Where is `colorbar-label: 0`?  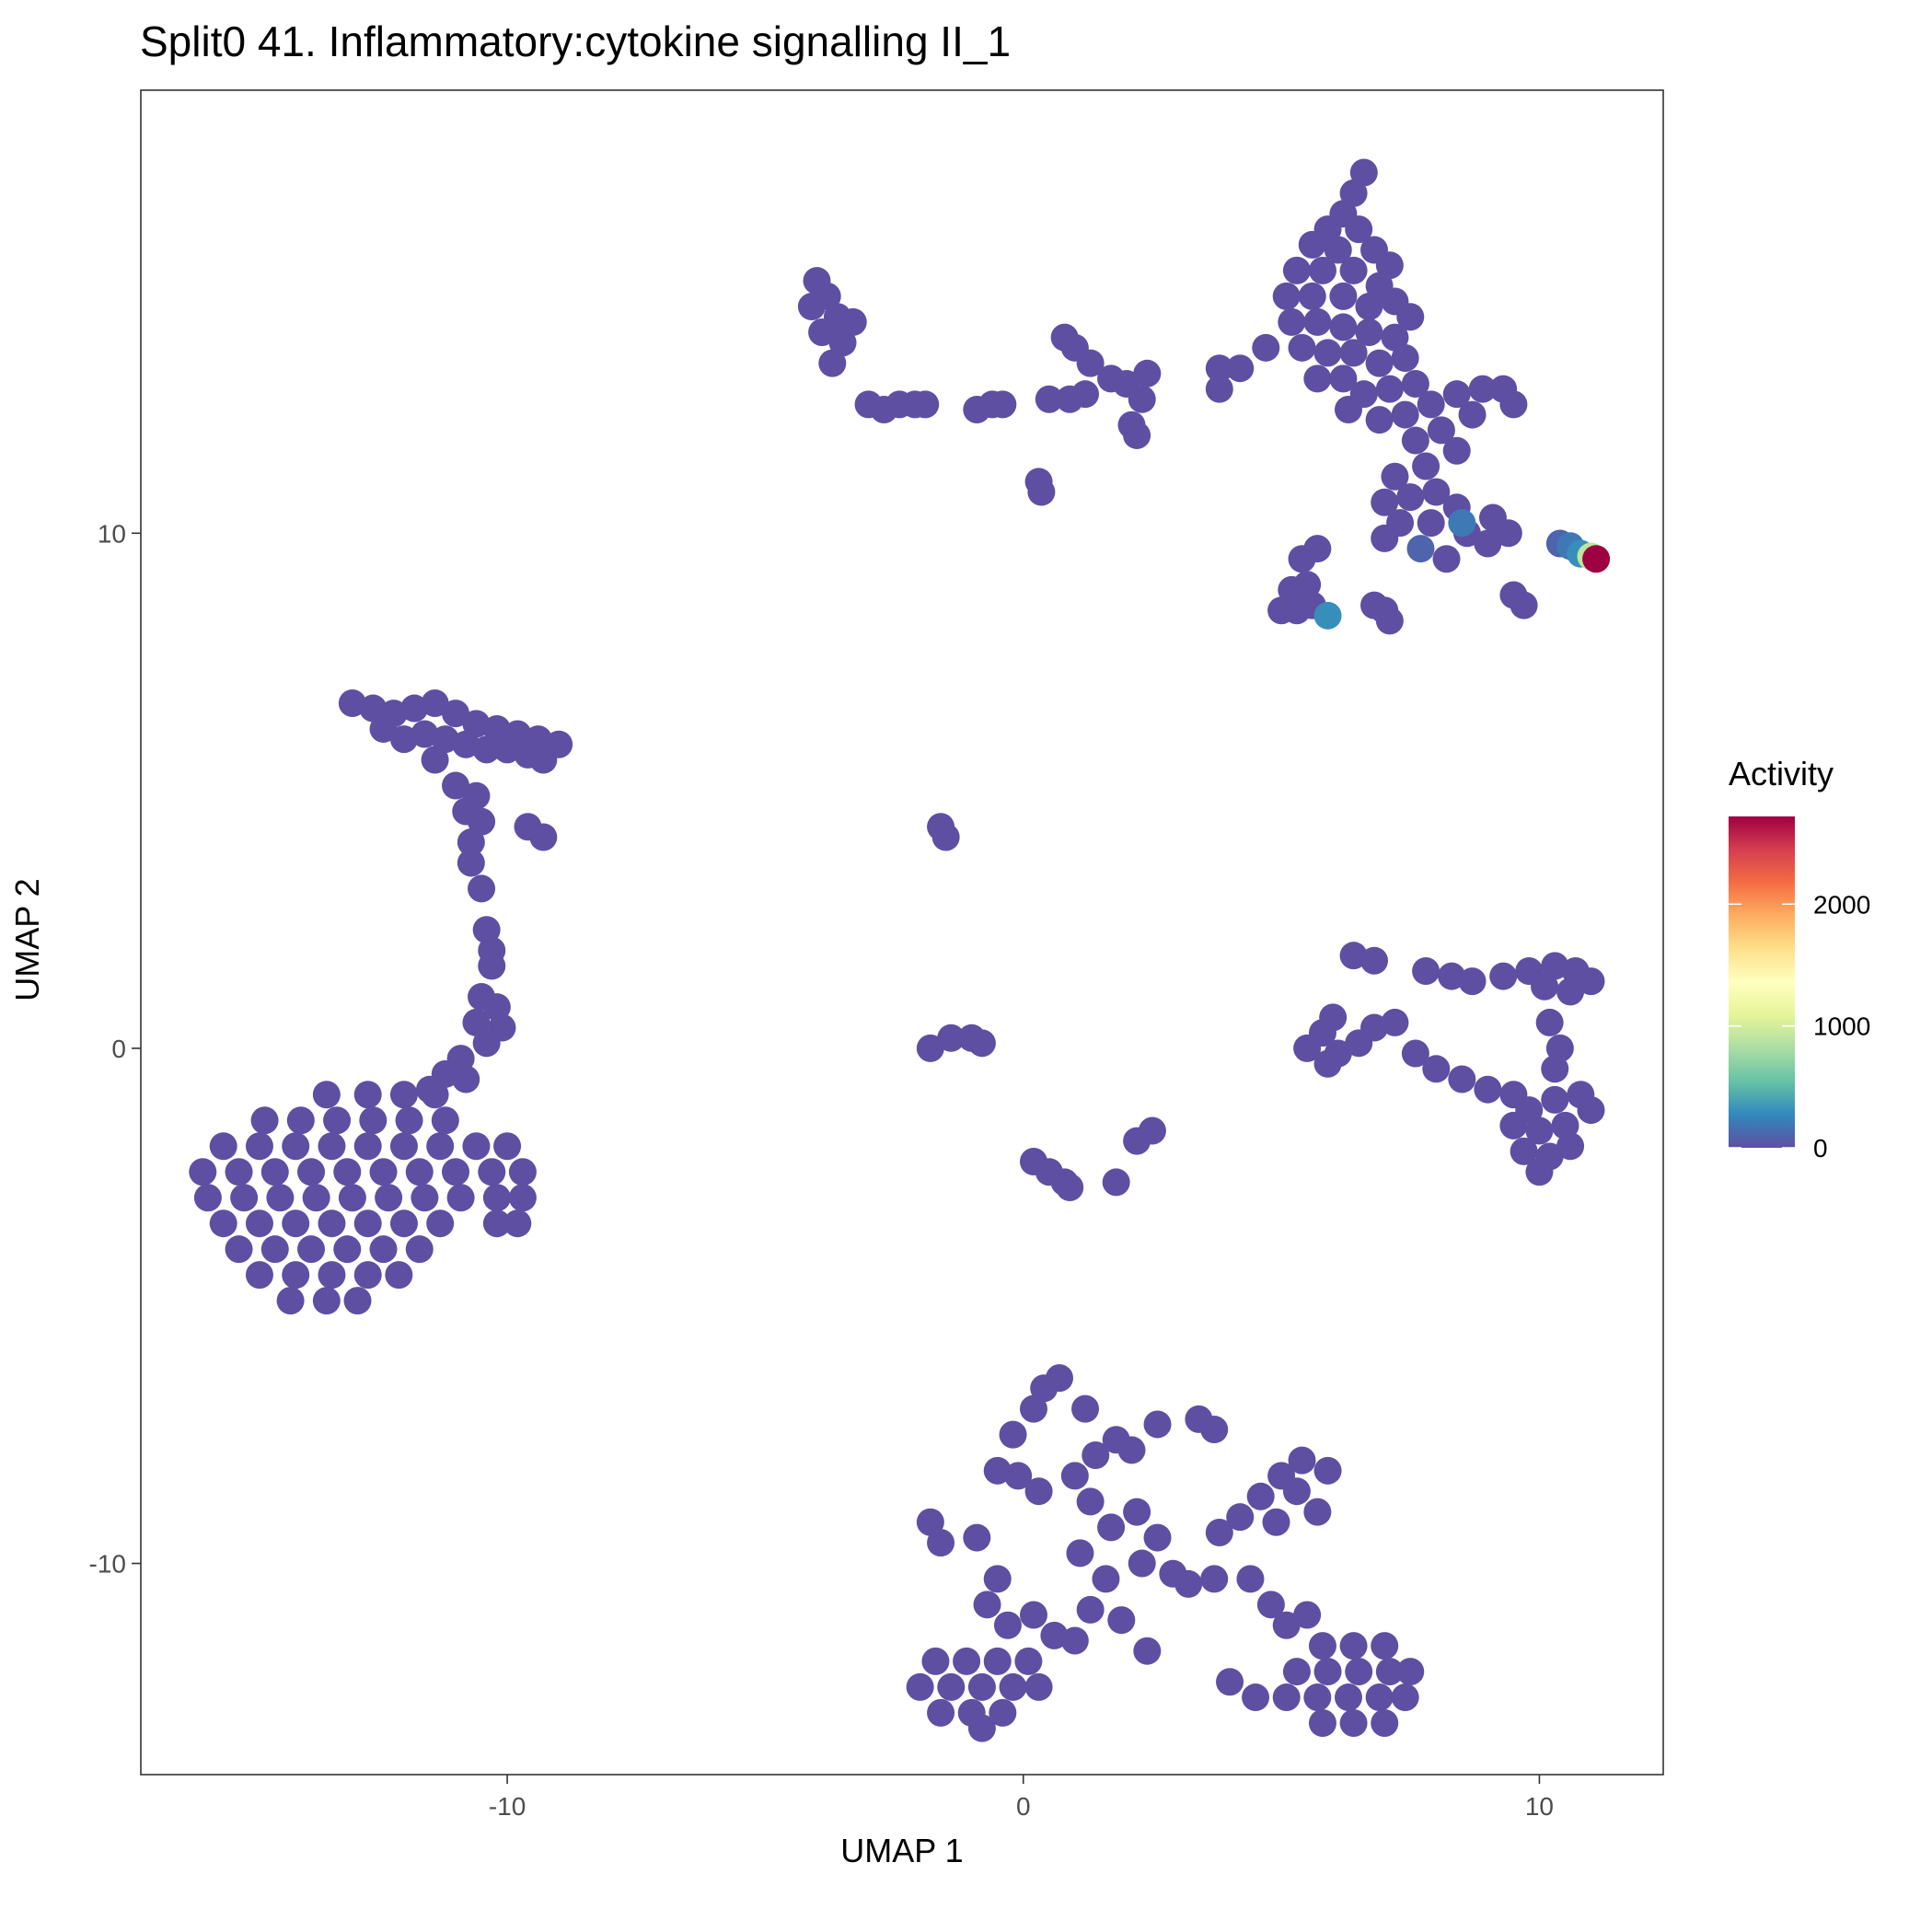
colorbar-label: 0 is located at coordinates (1821, 1149).